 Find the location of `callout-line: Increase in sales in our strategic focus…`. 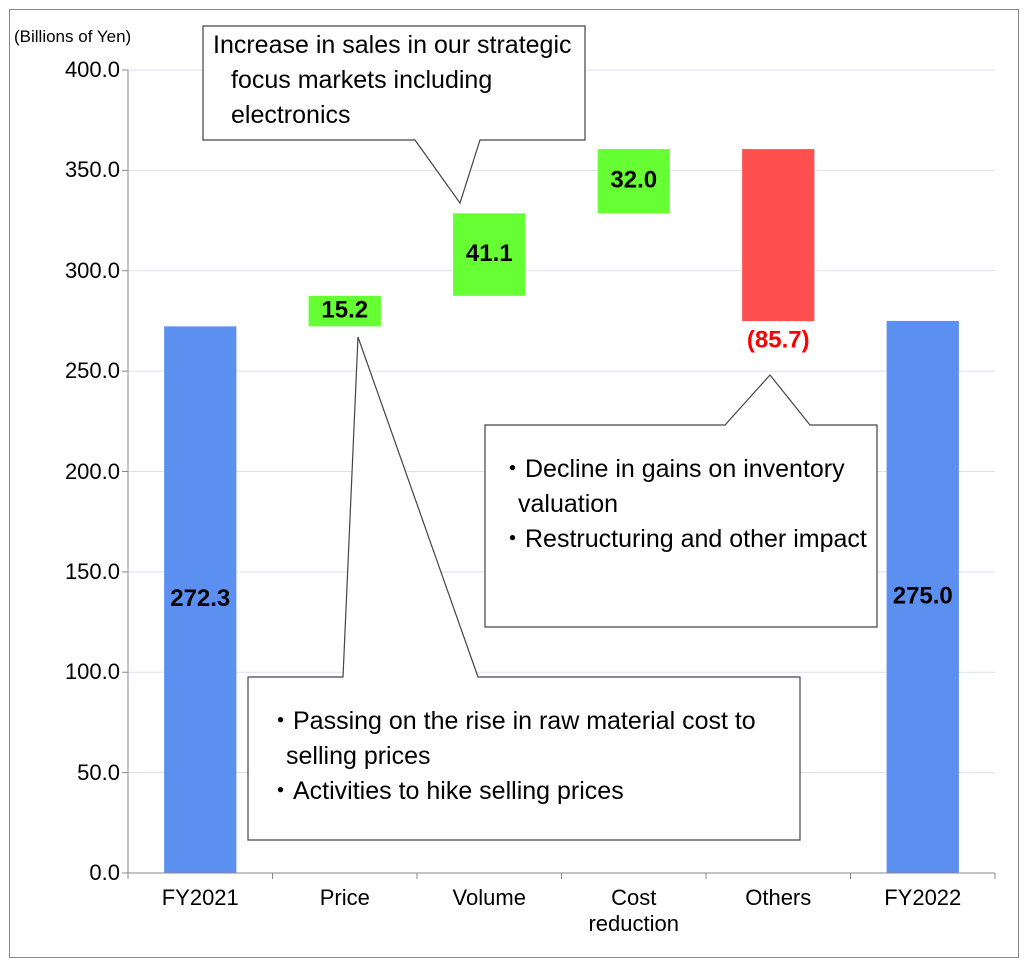

callout-line: Increase in sales in our strategic focus… is located at coordinates (392, 80).